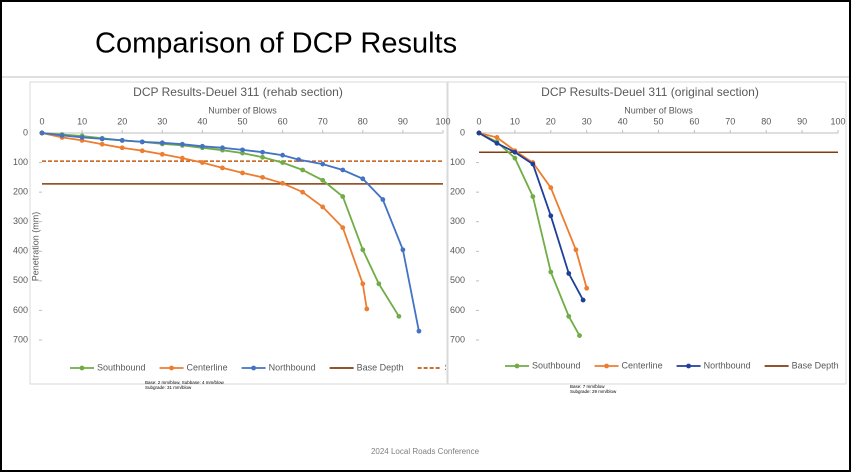  I want to click on footer: 2024 Local Roads Conference, so click(425, 451).